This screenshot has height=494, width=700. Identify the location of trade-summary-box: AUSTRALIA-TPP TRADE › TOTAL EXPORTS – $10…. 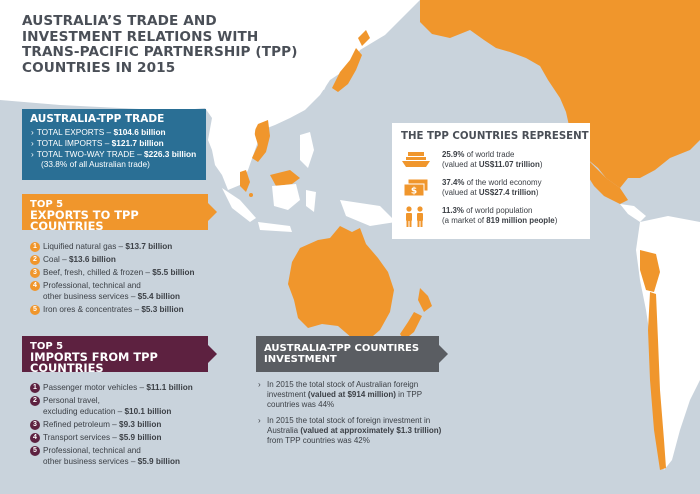
(114, 144).